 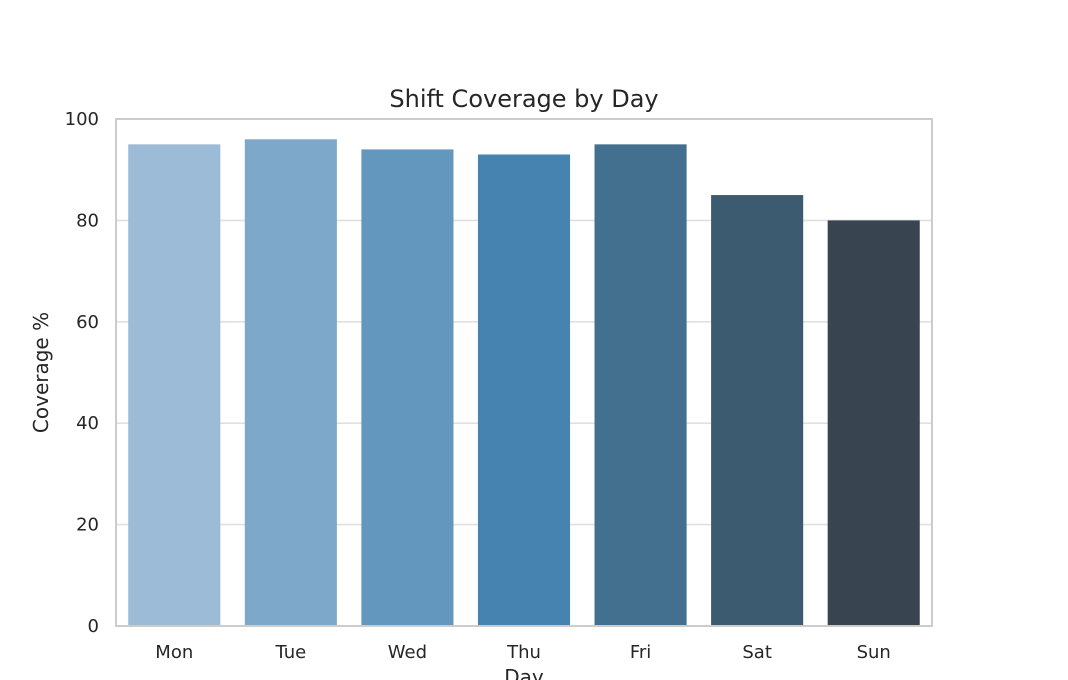 What do you see at coordinates (87, 220) in the screenshot?
I see `y-tick-label: 80` at bounding box center [87, 220].